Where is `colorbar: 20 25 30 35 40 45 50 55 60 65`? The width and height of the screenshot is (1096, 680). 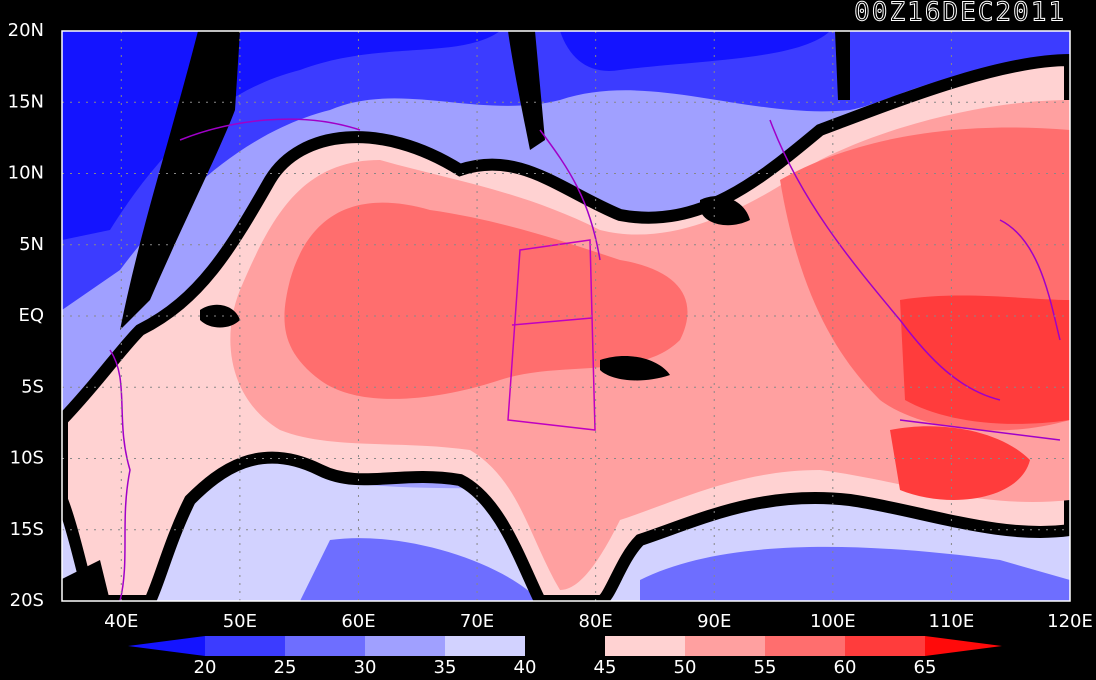 colorbar: 20 25 30 35 40 45 50 55 60 65 is located at coordinates (565, 657).